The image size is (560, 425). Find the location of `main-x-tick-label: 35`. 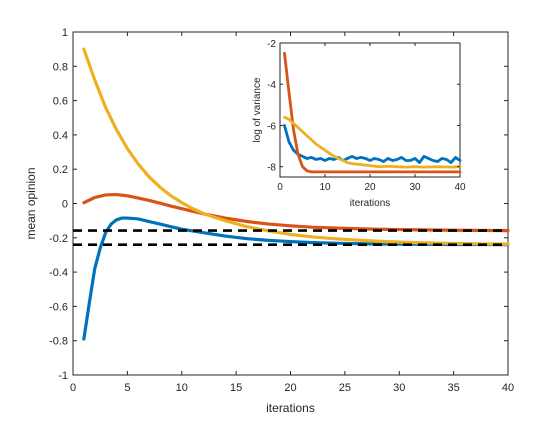

main-x-tick-label: 35 is located at coordinates (454, 388).